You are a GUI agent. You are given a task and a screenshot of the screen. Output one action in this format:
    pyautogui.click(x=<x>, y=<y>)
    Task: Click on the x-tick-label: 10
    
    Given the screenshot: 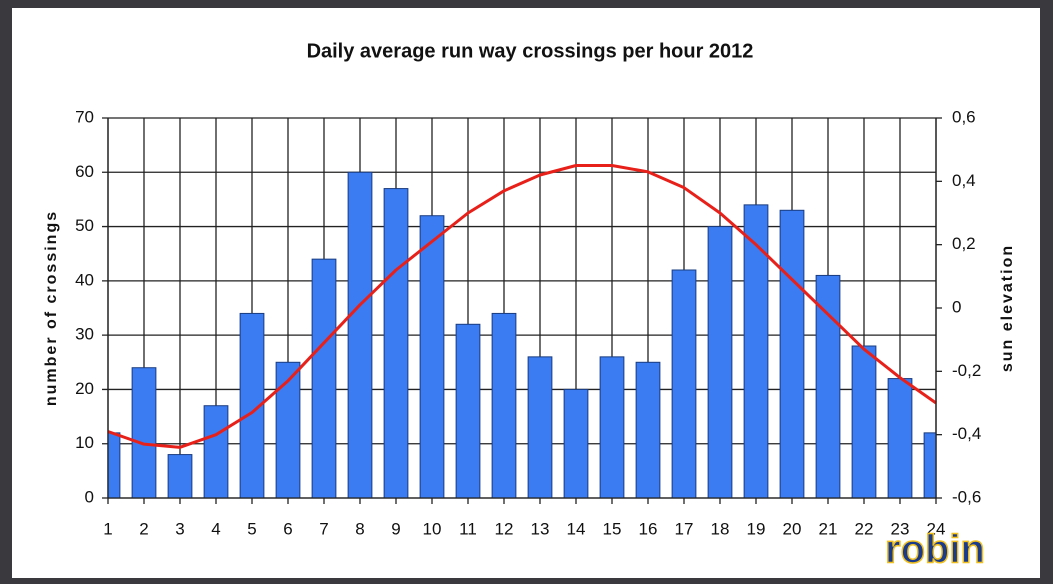 What is the action you would take?
    pyautogui.click(x=432, y=528)
    